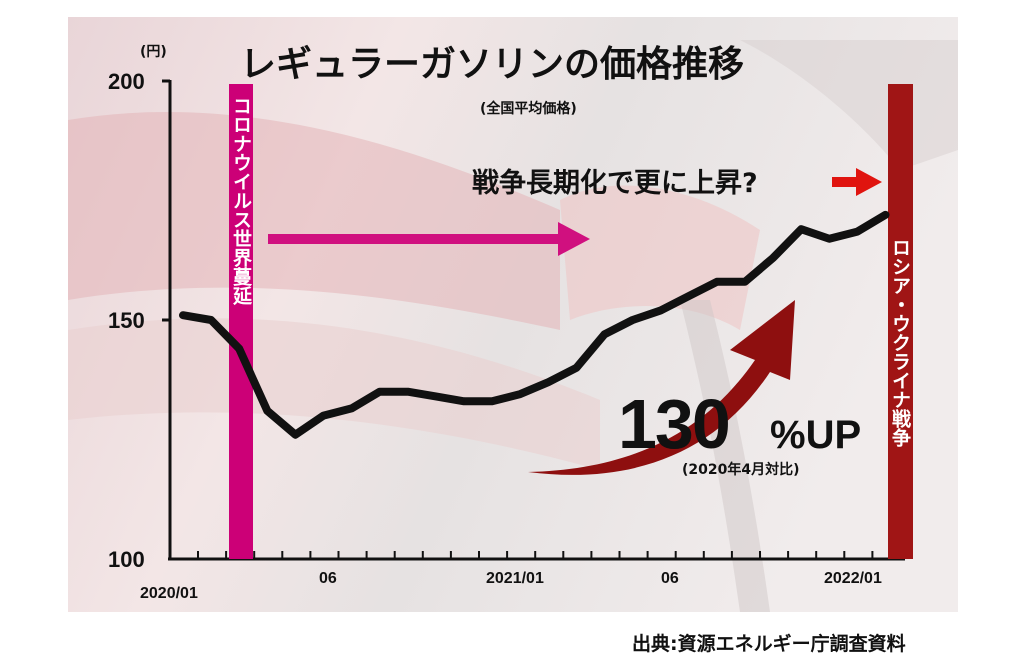 The image size is (1024, 671). What do you see at coordinates (126, 81) in the screenshot?
I see `y-tick-200: 200` at bounding box center [126, 81].